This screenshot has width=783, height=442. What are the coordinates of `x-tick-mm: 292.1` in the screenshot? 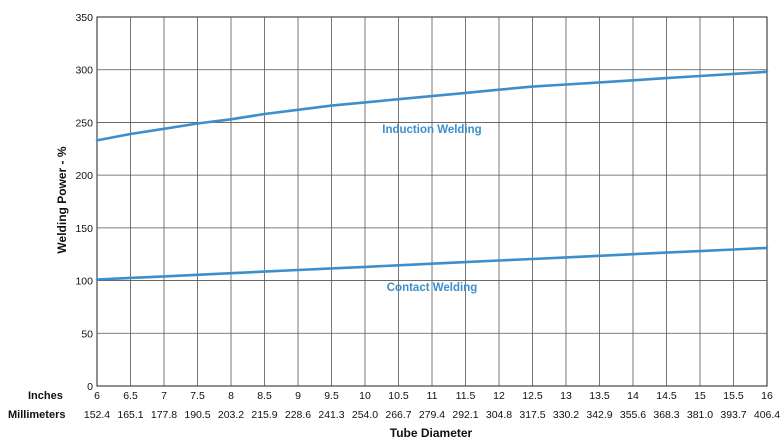 It's located at (465, 415).